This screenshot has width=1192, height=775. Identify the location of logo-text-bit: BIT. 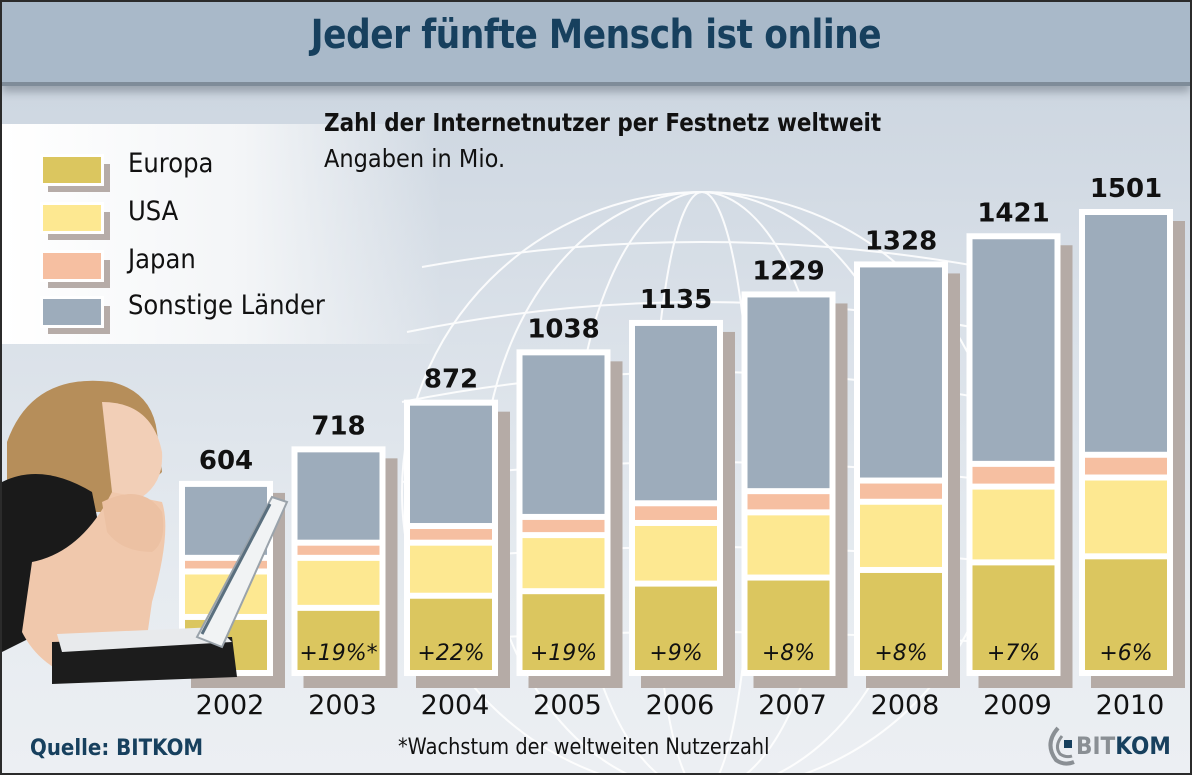
(1096, 746).